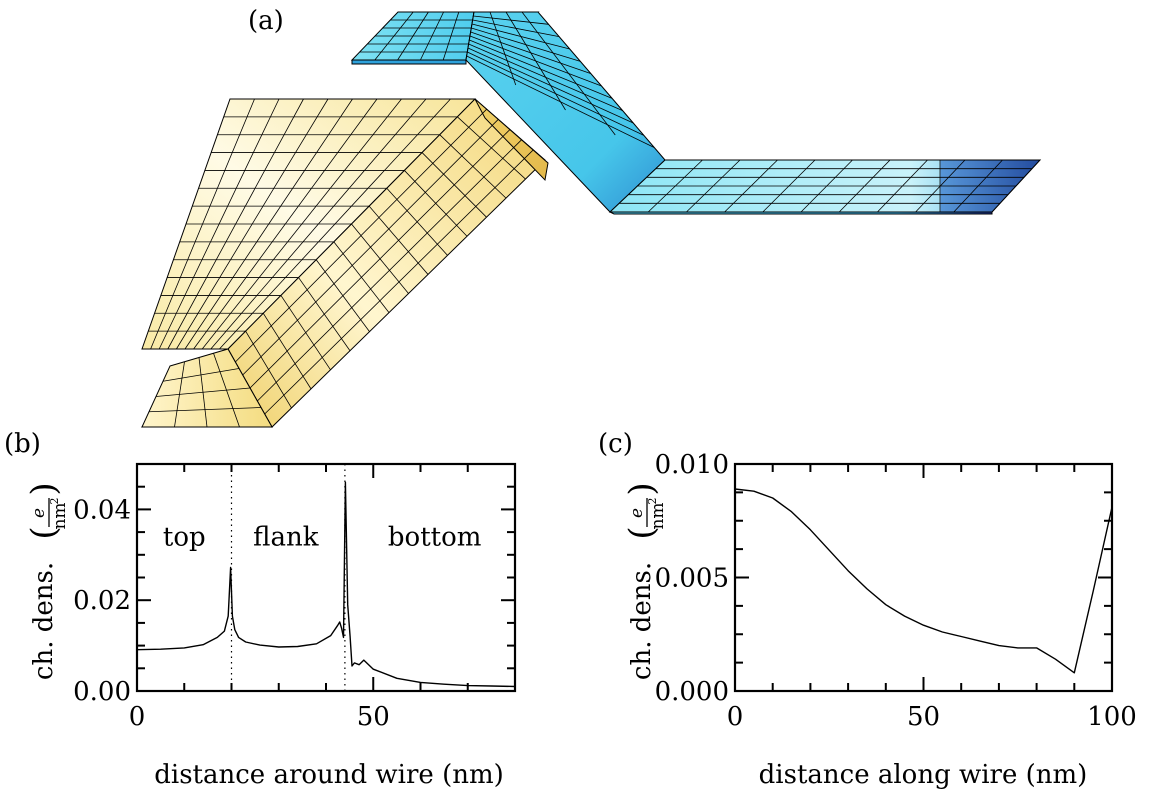  I want to click on chart-b-series, so click(326, 584).